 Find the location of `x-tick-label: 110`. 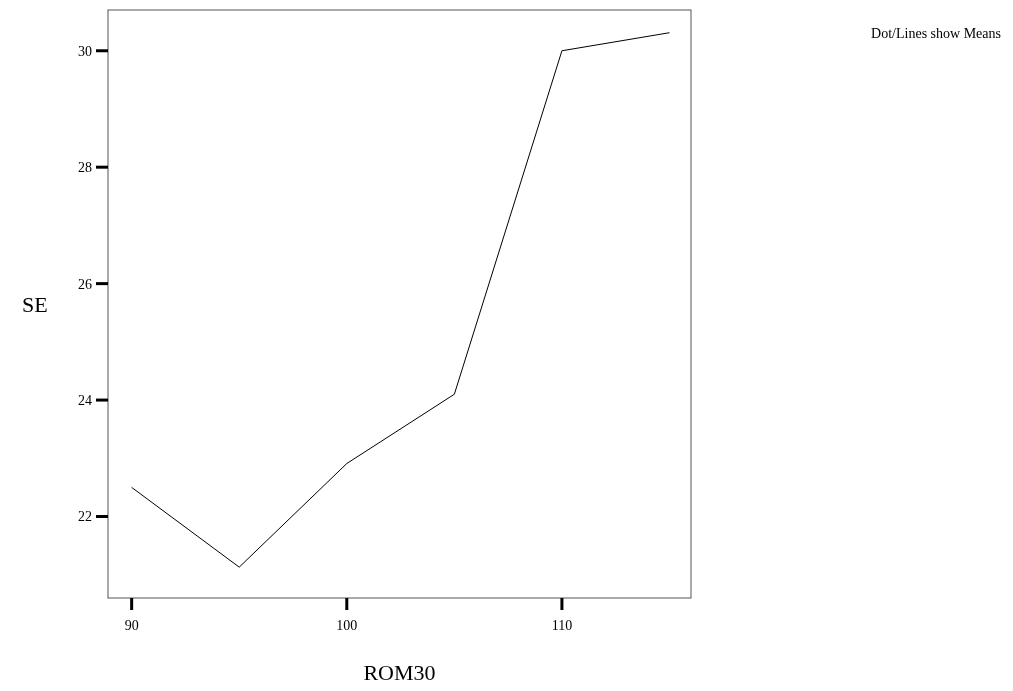

x-tick-label: 110 is located at coordinates (562, 625).